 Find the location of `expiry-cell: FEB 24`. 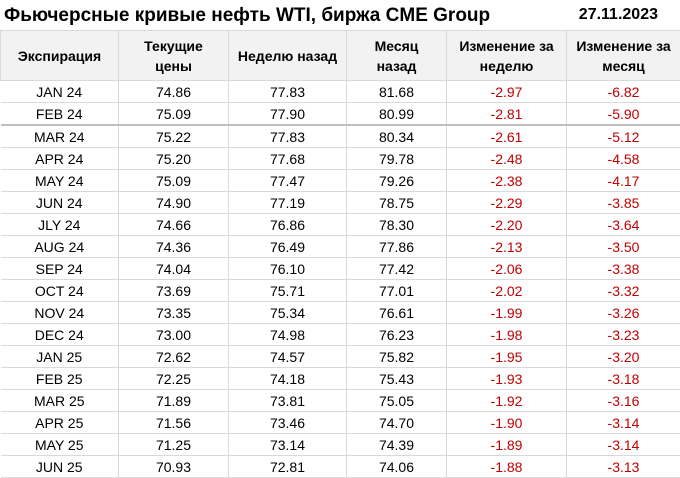

expiry-cell: FEB 24 is located at coordinates (60, 114).